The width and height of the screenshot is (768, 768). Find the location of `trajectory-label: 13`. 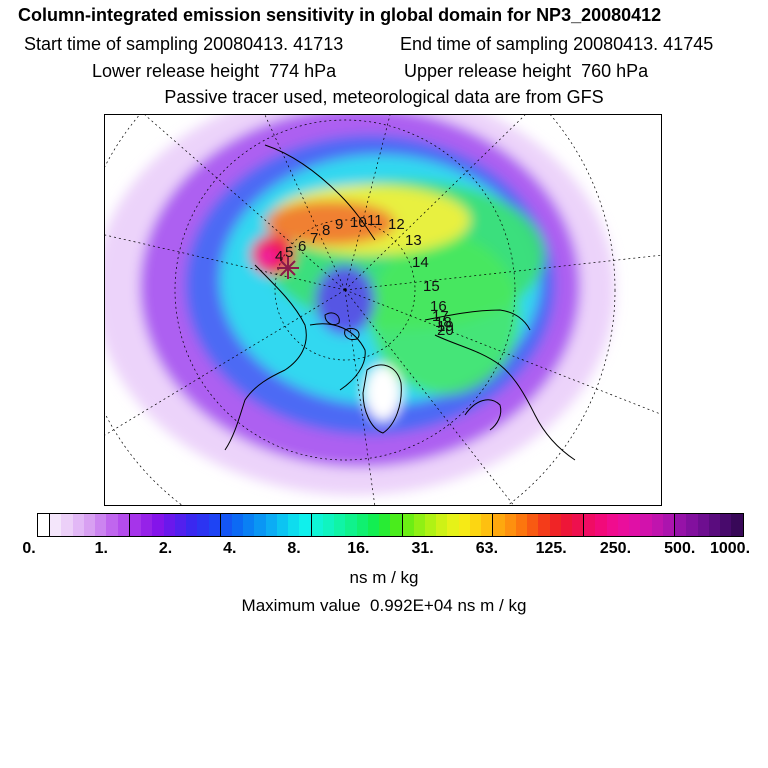

trajectory-label: 13 is located at coordinates (413, 240).